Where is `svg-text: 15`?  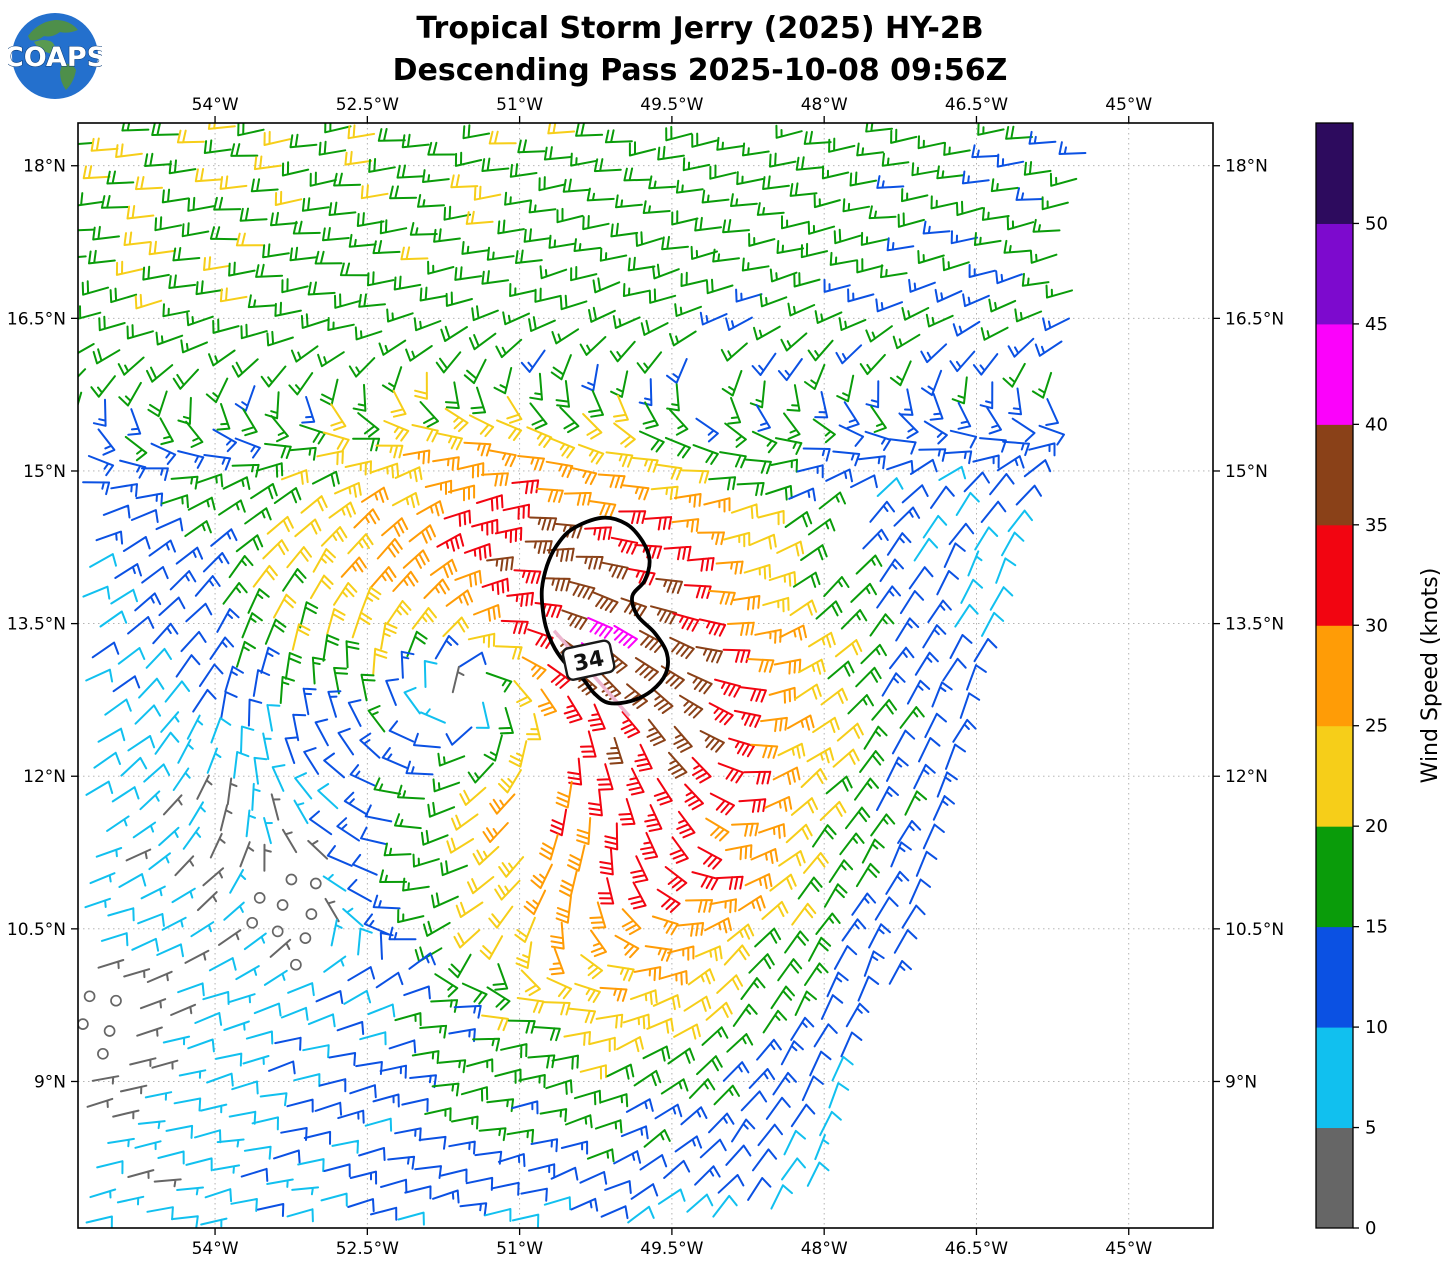 svg-text: 15 is located at coordinates (1376, 927).